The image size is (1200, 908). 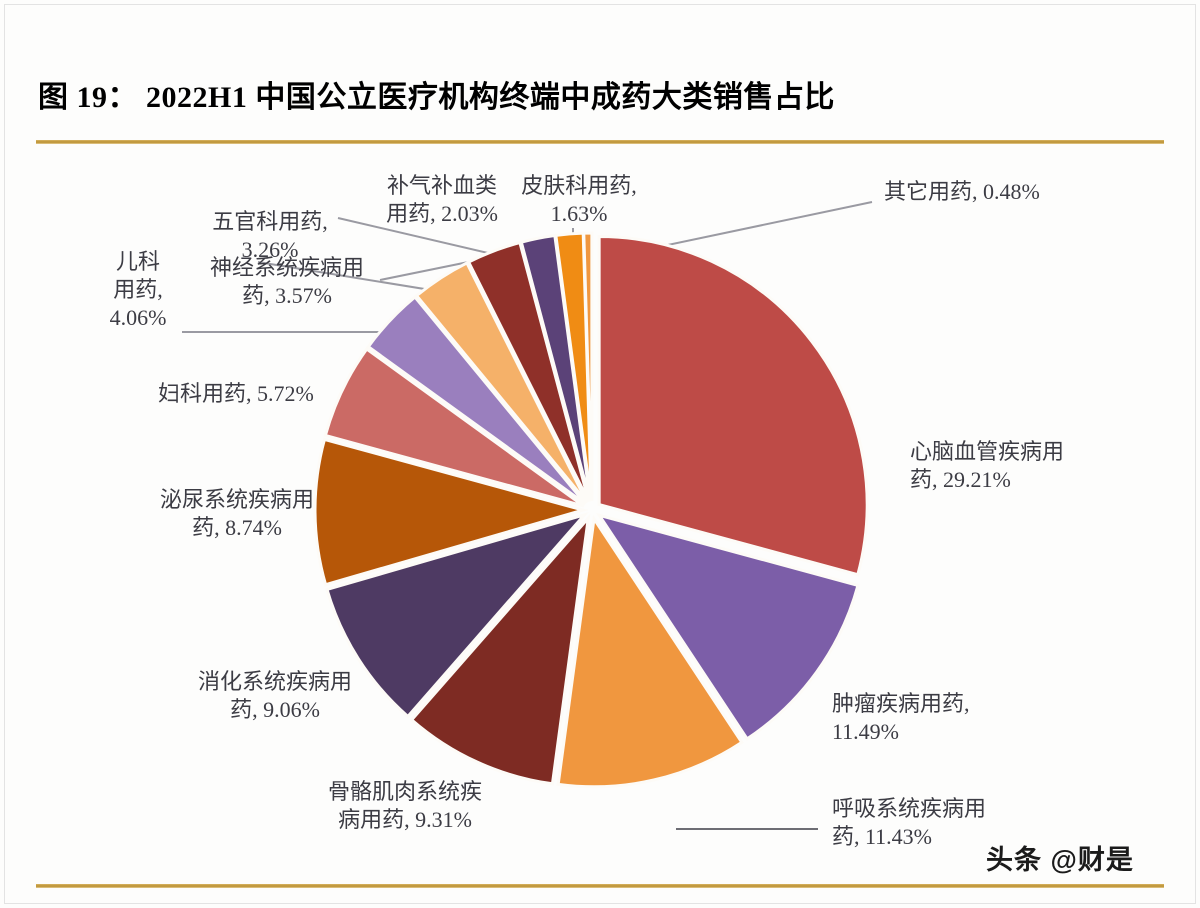 I want to click on pie-label-musculoskeletal: 骨骼肌肉系统疾 病用药, 9.31%, so click(x=404, y=806).